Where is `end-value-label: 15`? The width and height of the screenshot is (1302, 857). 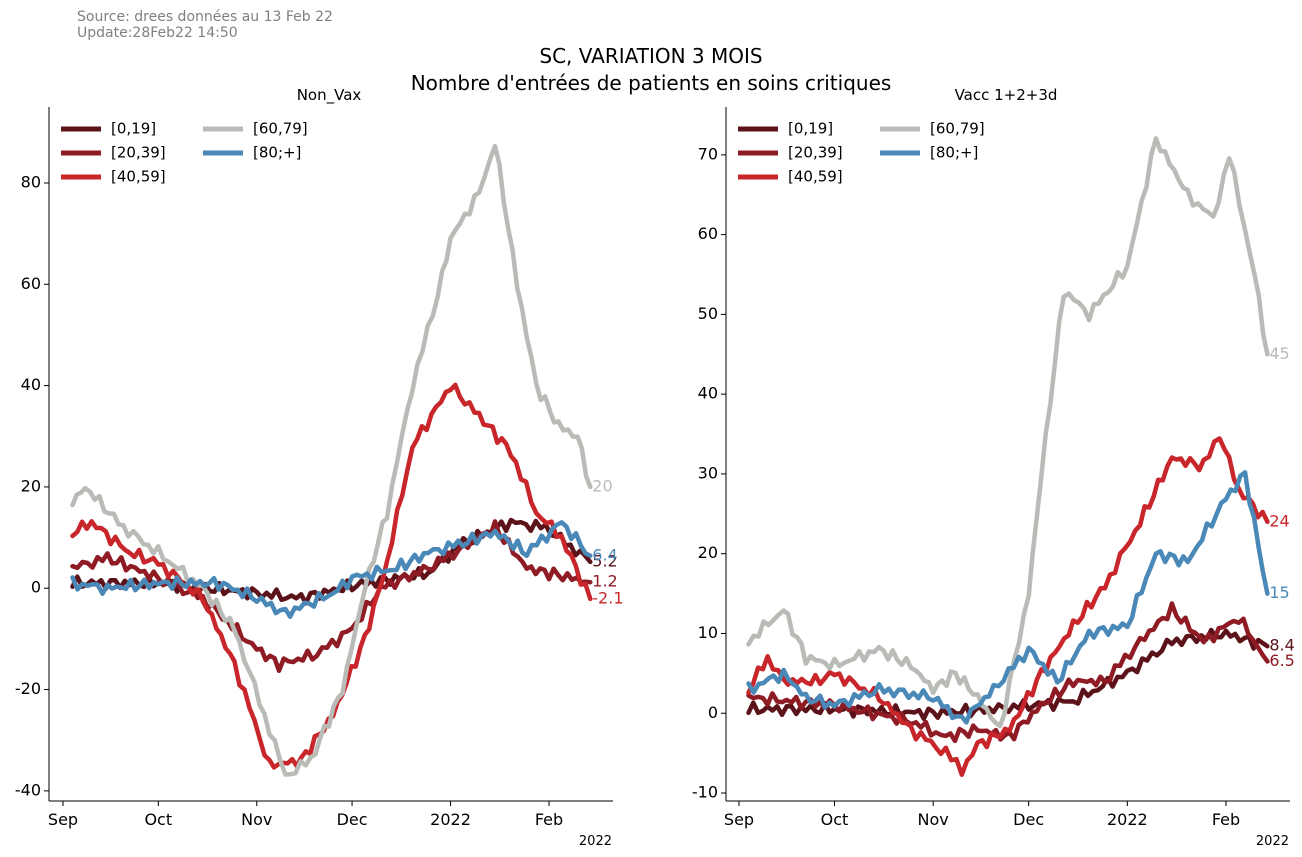 end-value-label: 15 is located at coordinates (1279, 592).